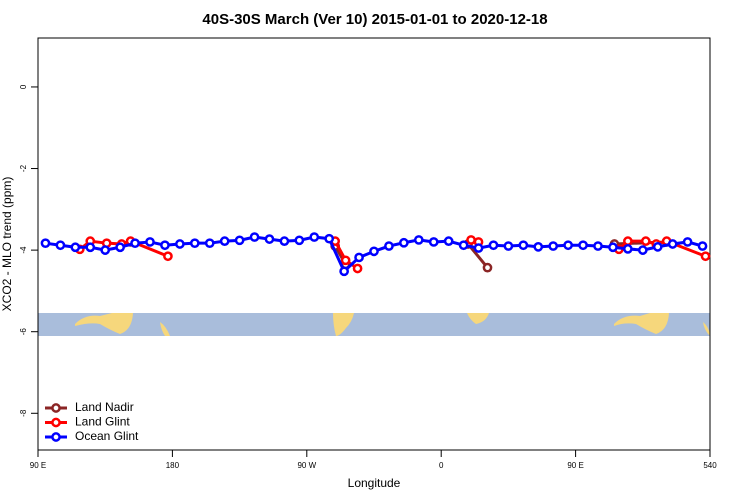 The image size is (750, 500). Describe the element at coordinates (23, 332) in the screenshot. I see `y-tick-label: -6` at that location.